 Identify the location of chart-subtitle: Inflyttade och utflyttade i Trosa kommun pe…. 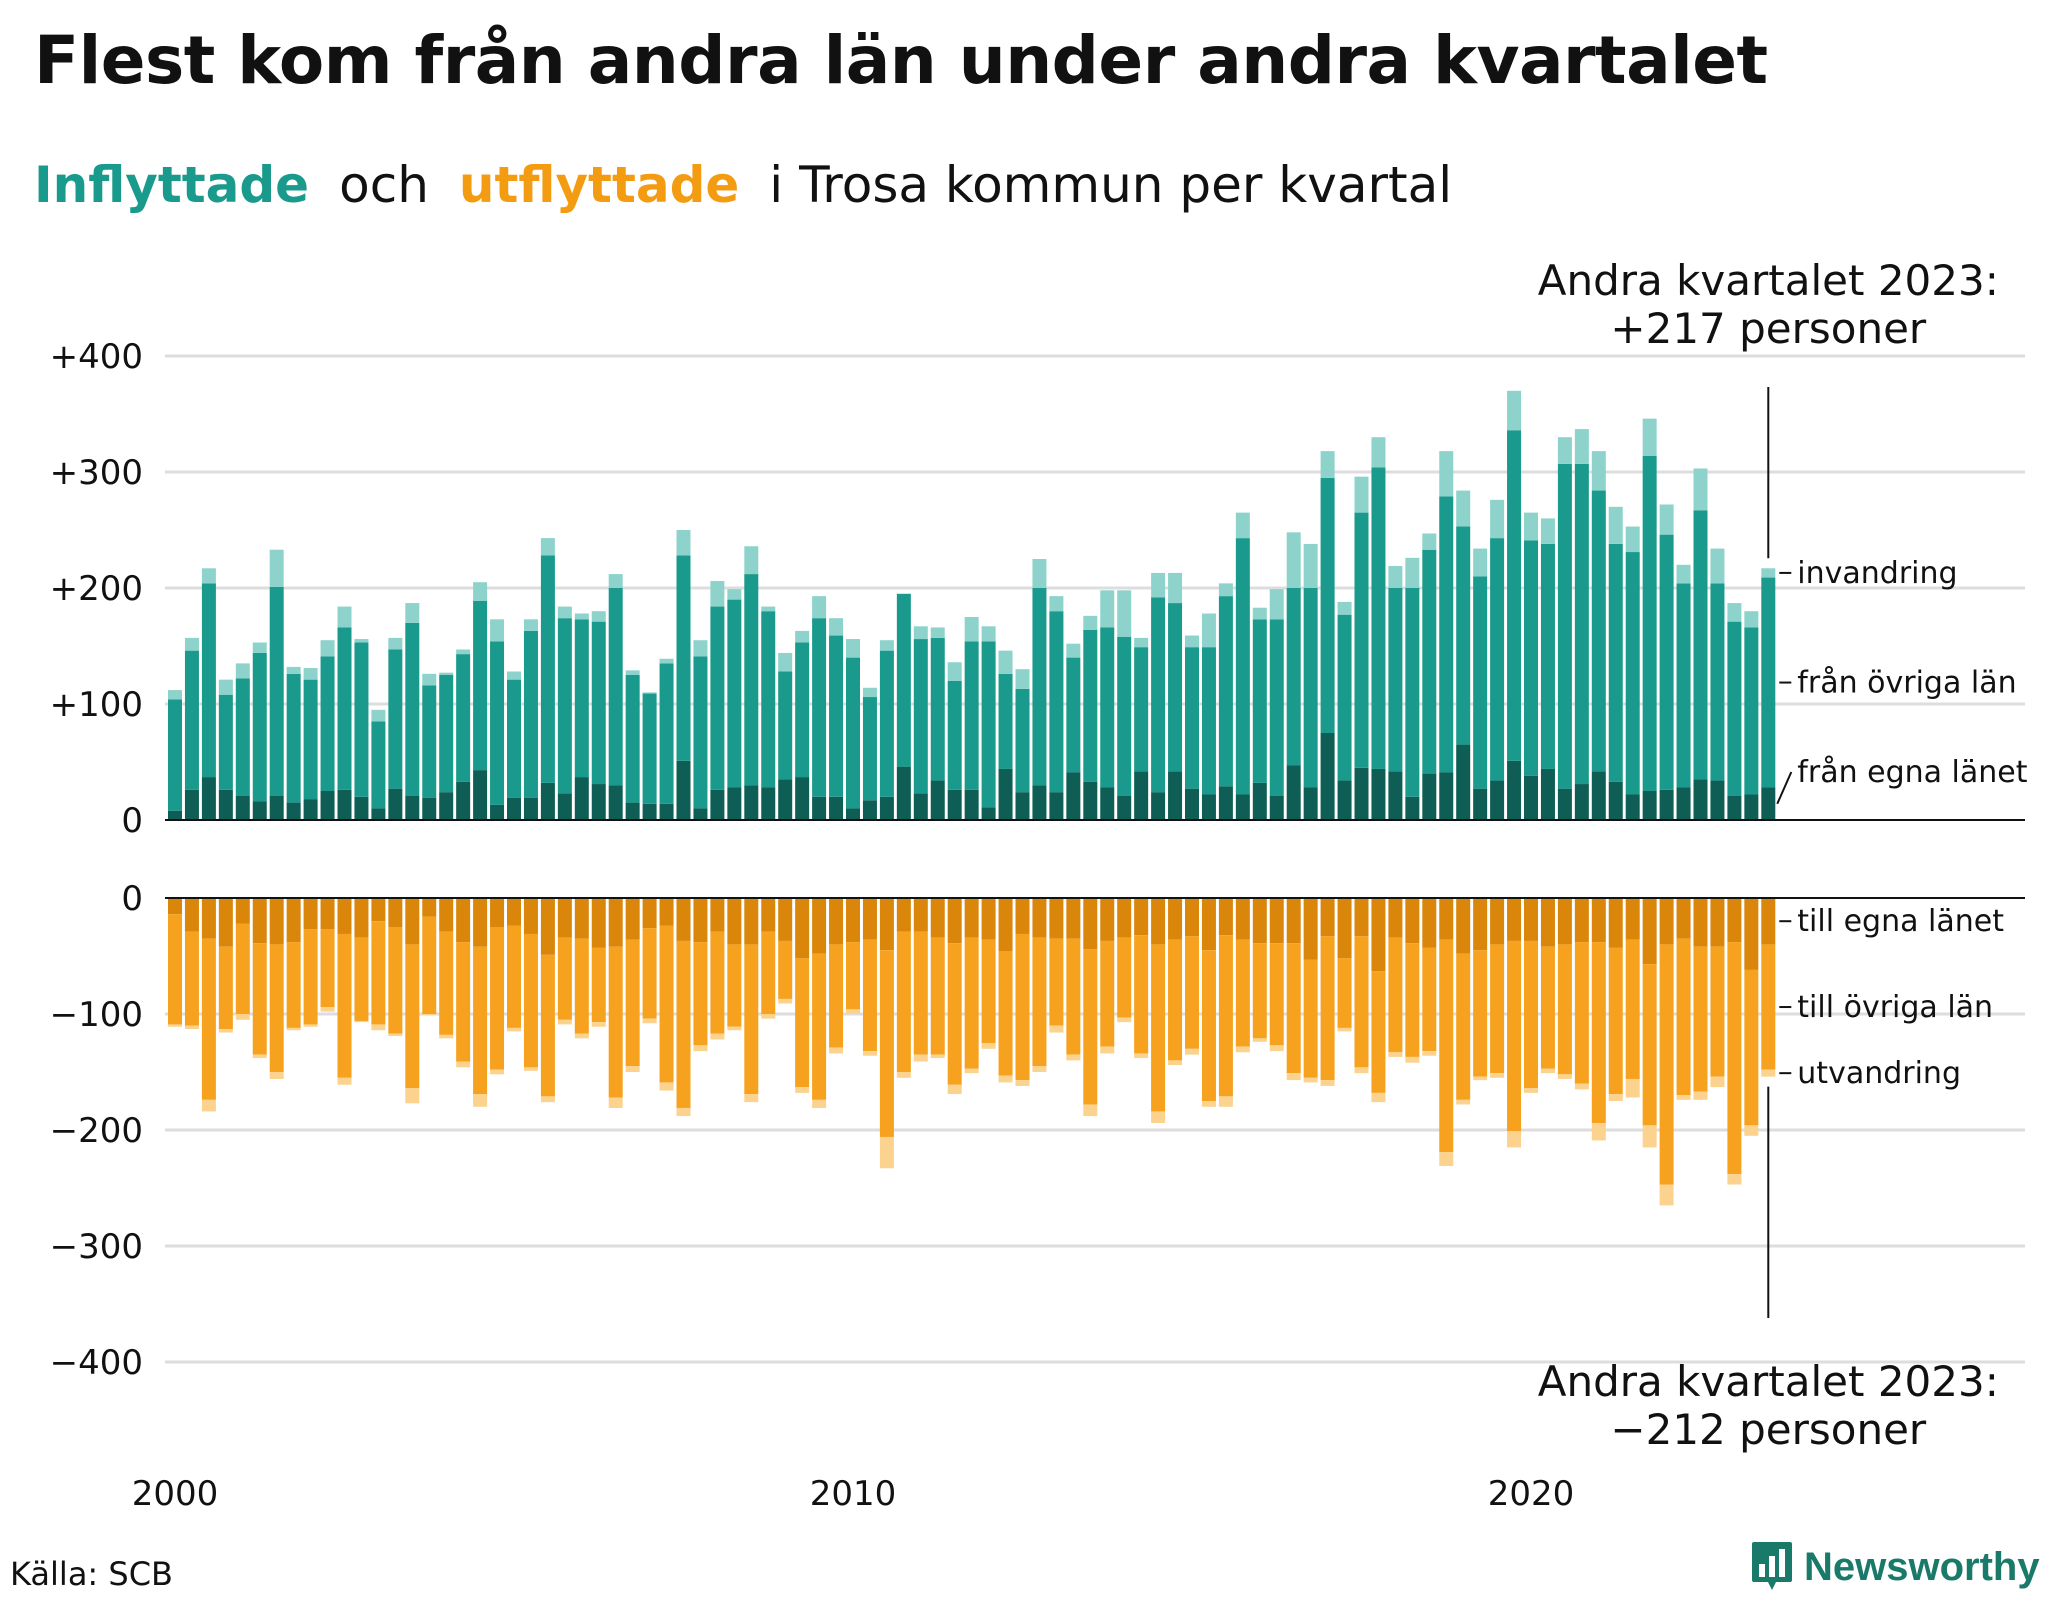
(743, 185).